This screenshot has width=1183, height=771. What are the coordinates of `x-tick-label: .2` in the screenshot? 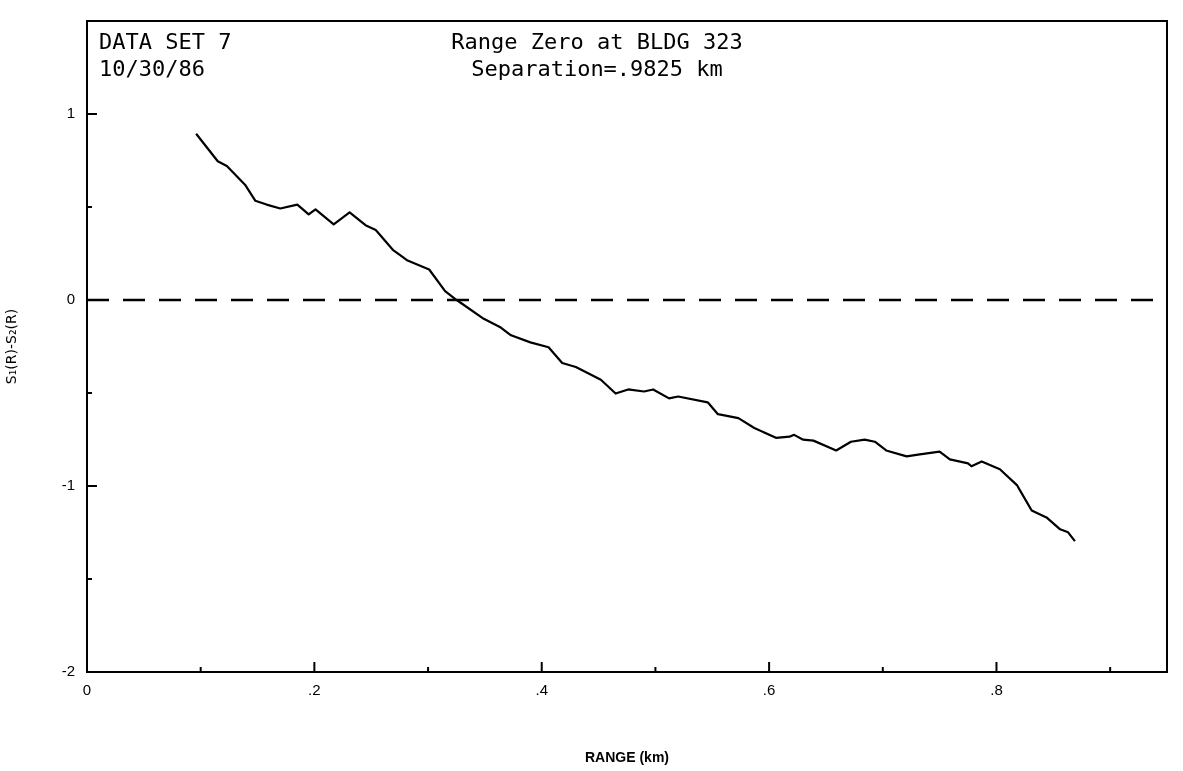 It's located at (314, 690).